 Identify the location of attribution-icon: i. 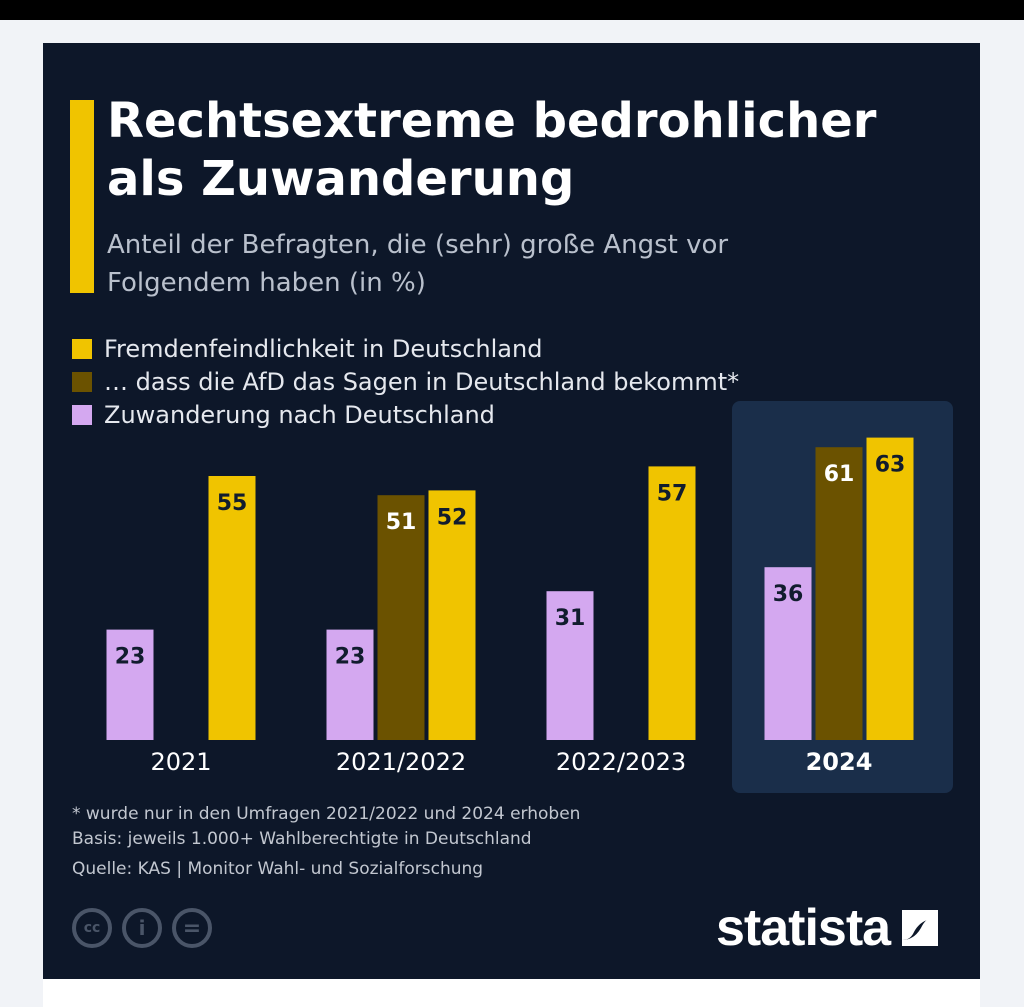
(142, 928).